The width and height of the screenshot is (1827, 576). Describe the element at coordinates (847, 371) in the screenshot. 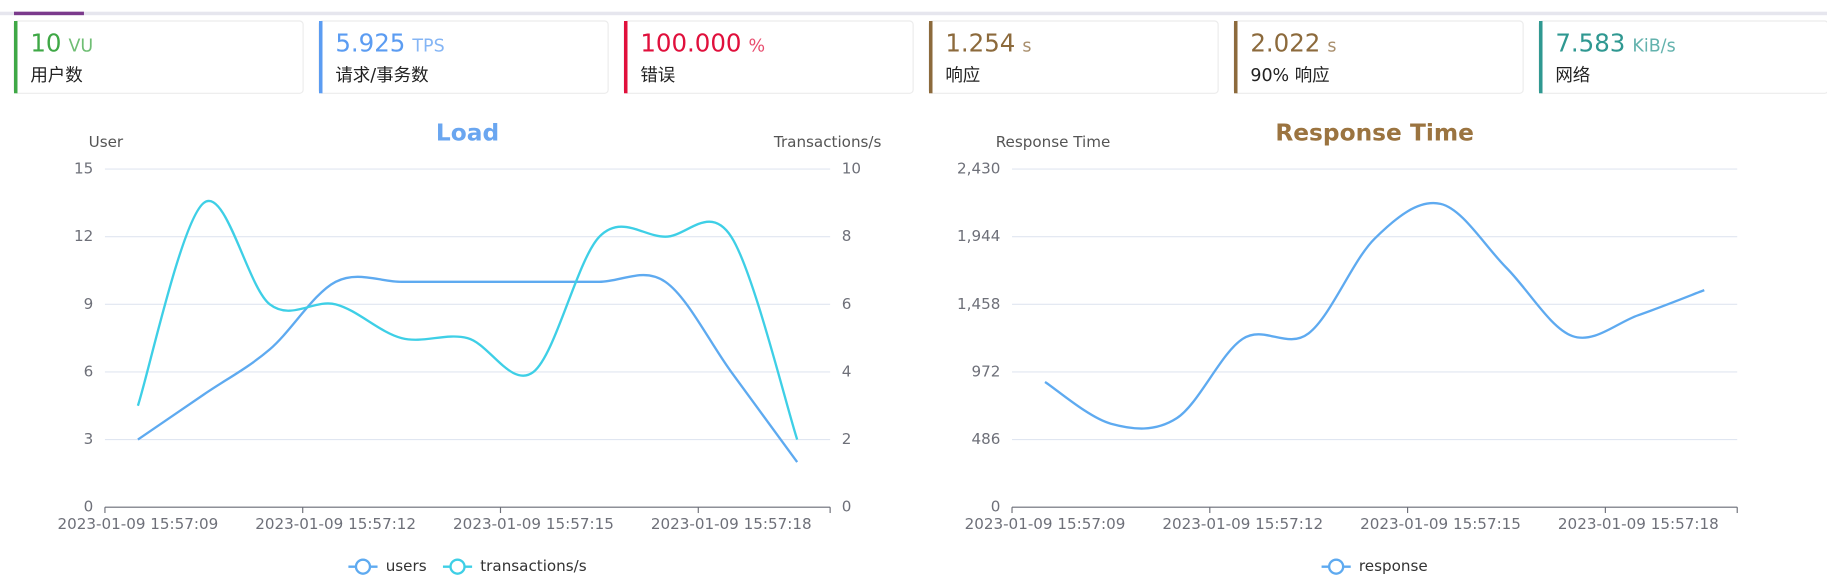

I see `y2-tick-label: 4` at that location.